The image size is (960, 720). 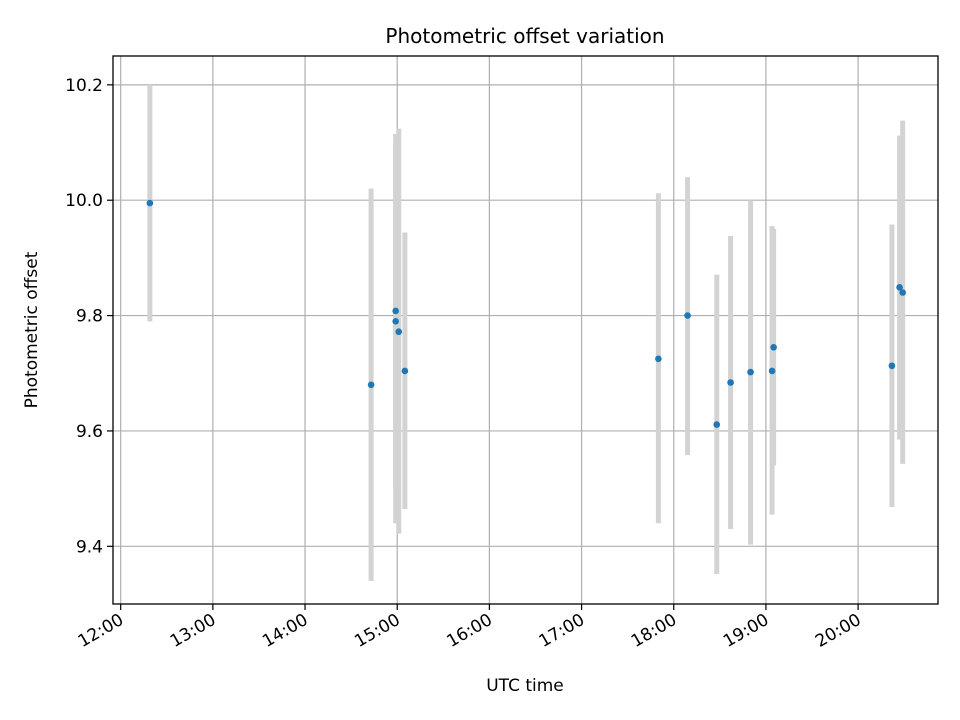 I want to click on y-axis: 9.4 9.6 9.8 10.0 10.2, so click(x=89, y=316).